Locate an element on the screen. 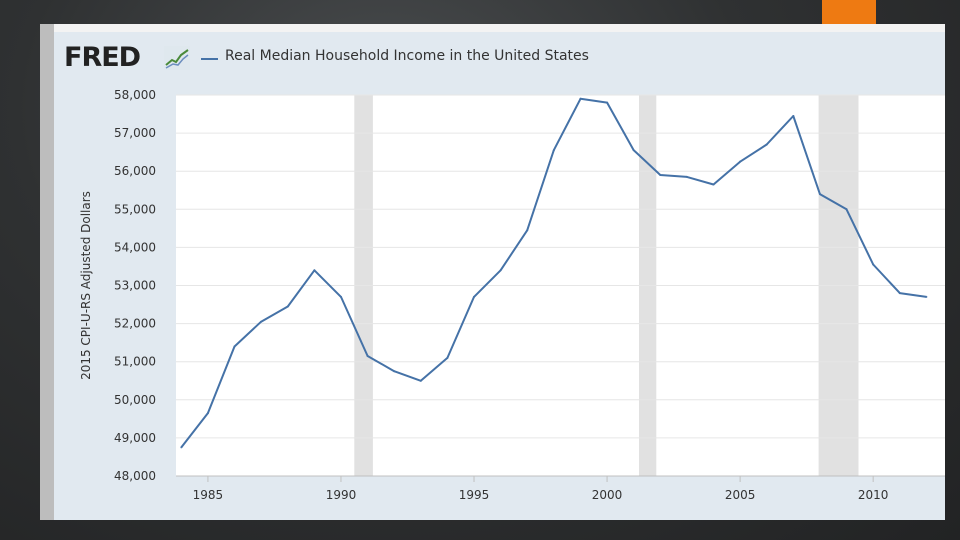 This screenshot has width=960, height=540. x-tick-label-5: 2010 is located at coordinates (873, 495).